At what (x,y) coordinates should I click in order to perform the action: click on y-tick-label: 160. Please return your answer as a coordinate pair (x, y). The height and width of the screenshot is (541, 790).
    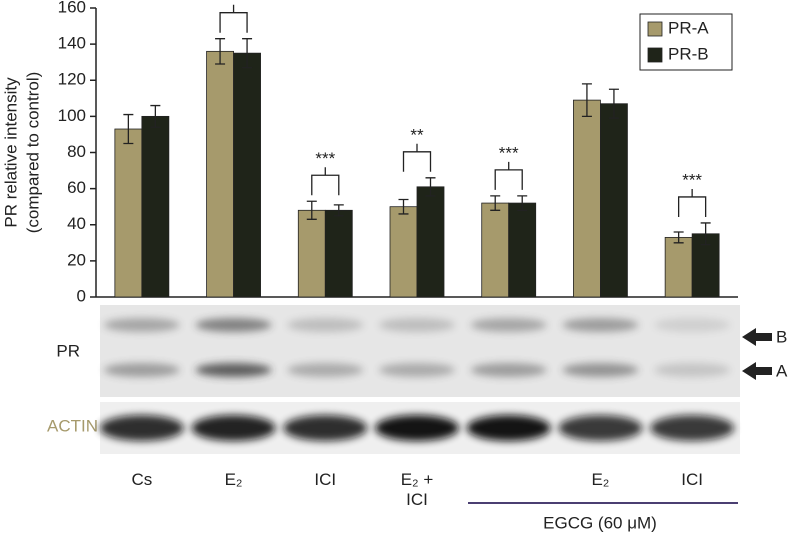
    Looking at the image, I should click on (72, 8).